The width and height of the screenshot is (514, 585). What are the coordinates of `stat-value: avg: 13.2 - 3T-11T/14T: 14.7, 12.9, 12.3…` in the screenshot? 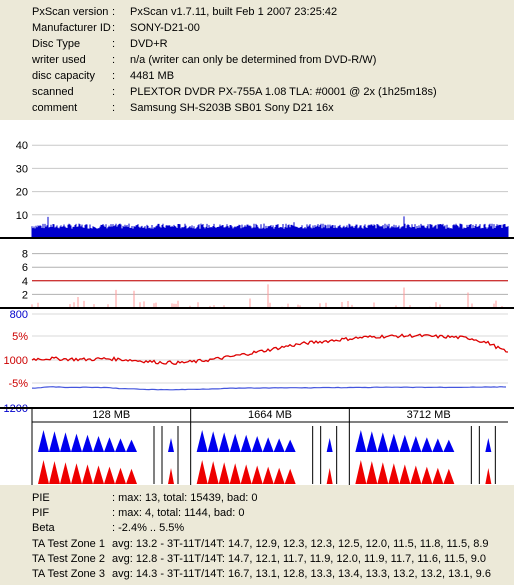 It's located at (300, 544).